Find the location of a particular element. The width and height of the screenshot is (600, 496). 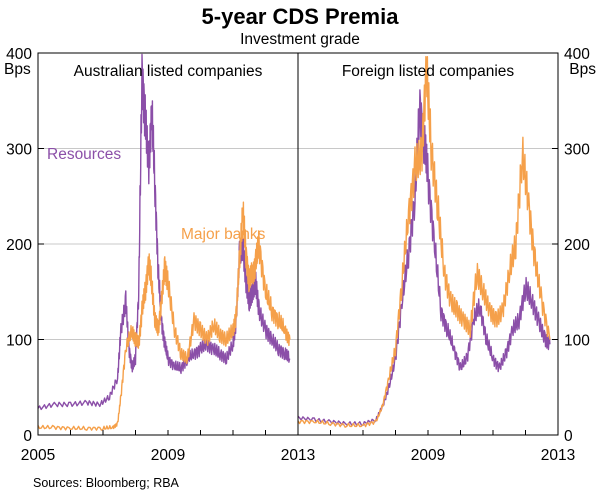

y-tick-label-left-300: 300 is located at coordinates (19, 150).